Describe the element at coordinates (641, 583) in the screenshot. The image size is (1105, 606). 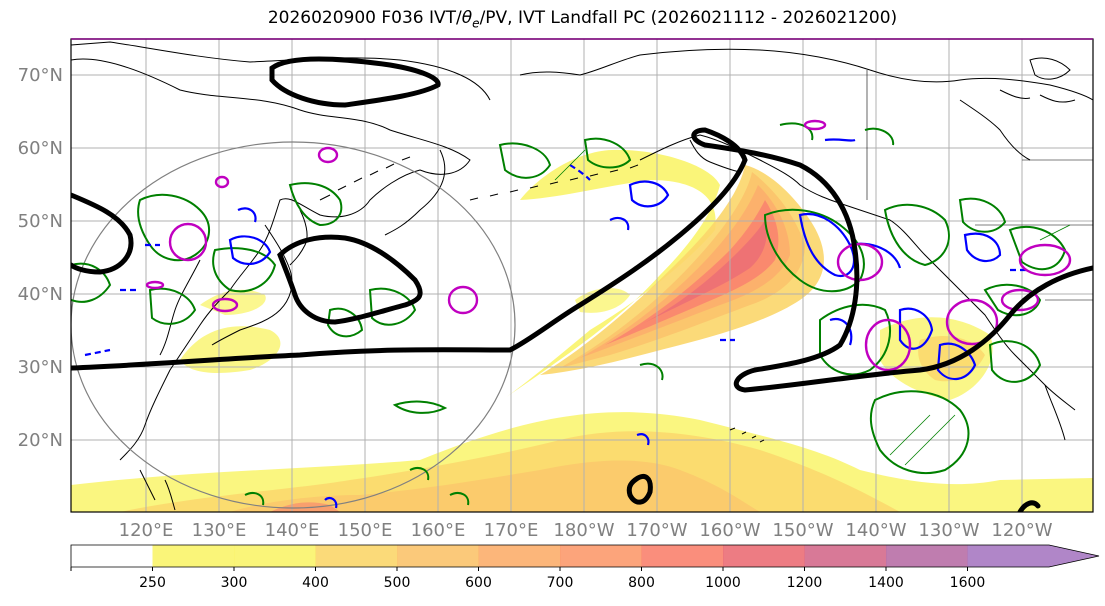
I see `colorbar-tick-label: 800` at that location.